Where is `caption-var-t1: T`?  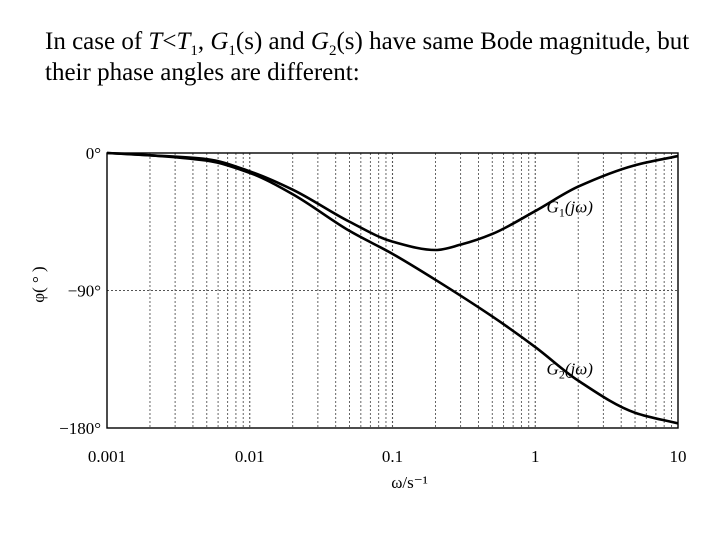
caption-var-t1: T is located at coordinates (183, 41).